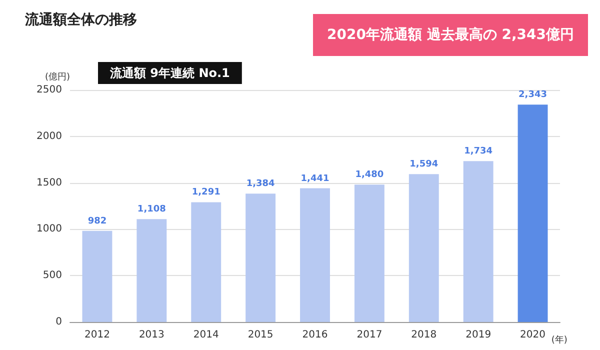 This screenshot has width=600, height=350. Describe the element at coordinates (59, 322) in the screenshot. I see `y-tick-label: 0` at that location.